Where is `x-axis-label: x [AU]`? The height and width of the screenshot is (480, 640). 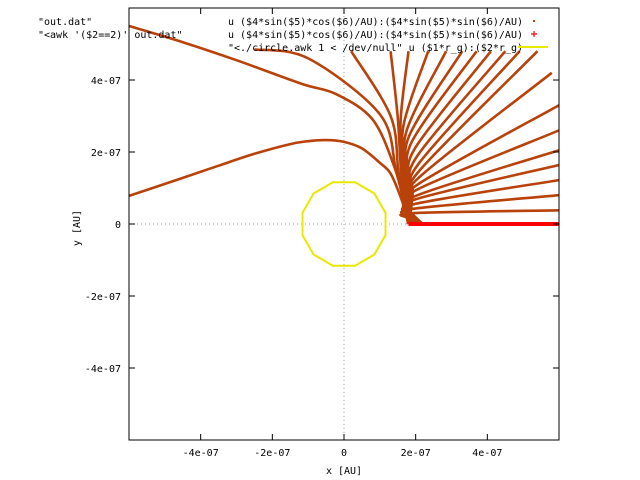
x-axis-label: x [AU] is located at coordinates (344, 471).